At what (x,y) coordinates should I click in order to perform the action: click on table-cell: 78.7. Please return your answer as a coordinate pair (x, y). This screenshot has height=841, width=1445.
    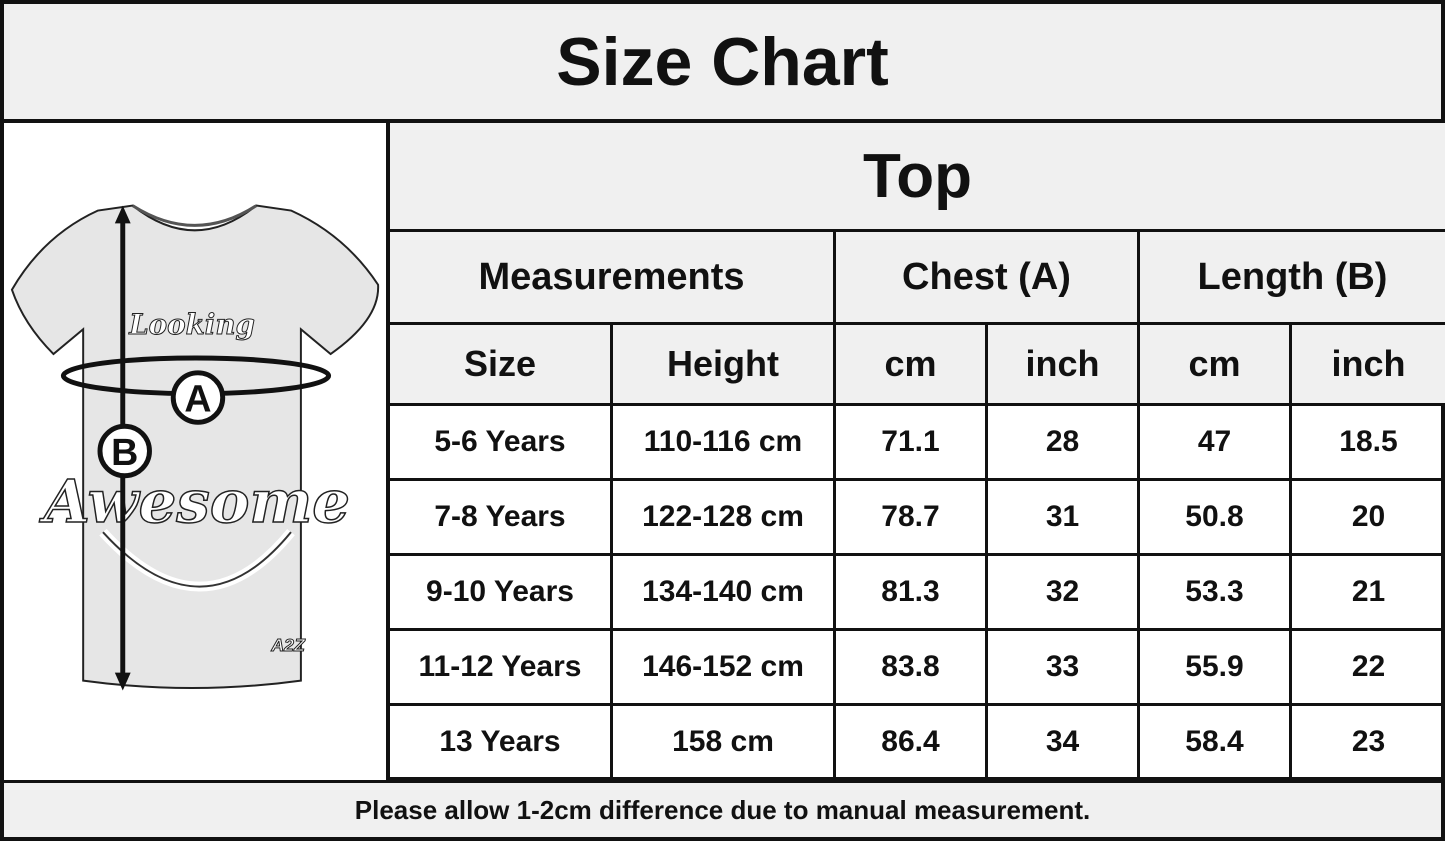
    Looking at the image, I should click on (912, 518).